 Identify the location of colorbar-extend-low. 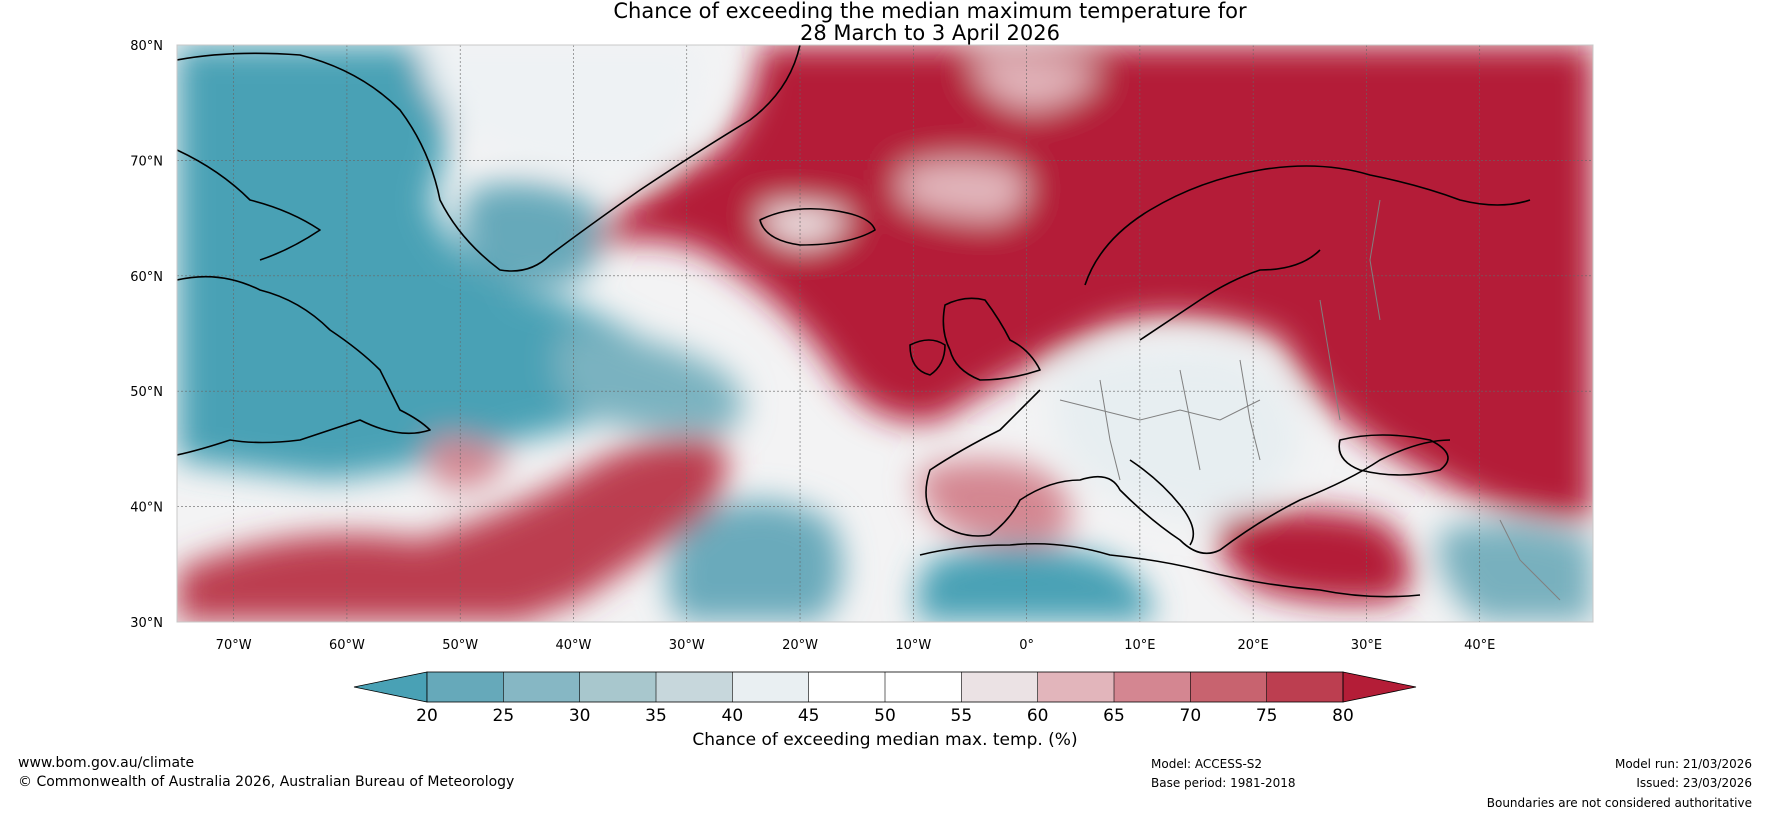
(390, 687).